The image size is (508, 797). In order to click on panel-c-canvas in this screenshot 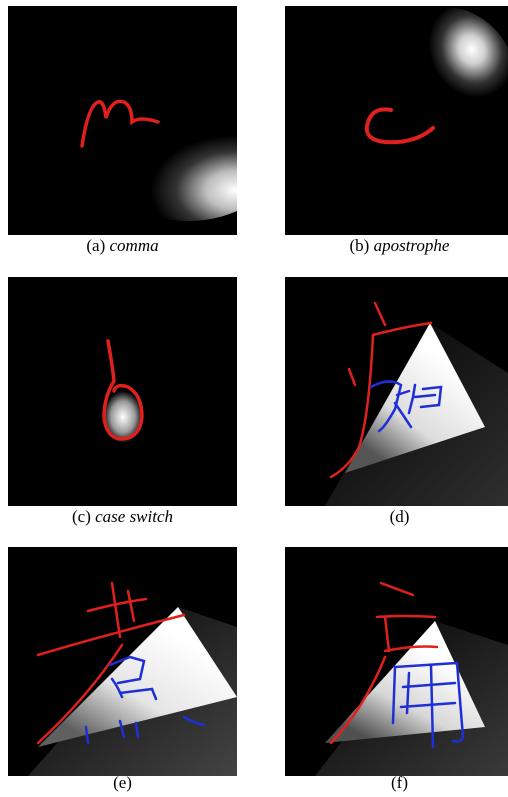, I will do `click(122, 391)`.